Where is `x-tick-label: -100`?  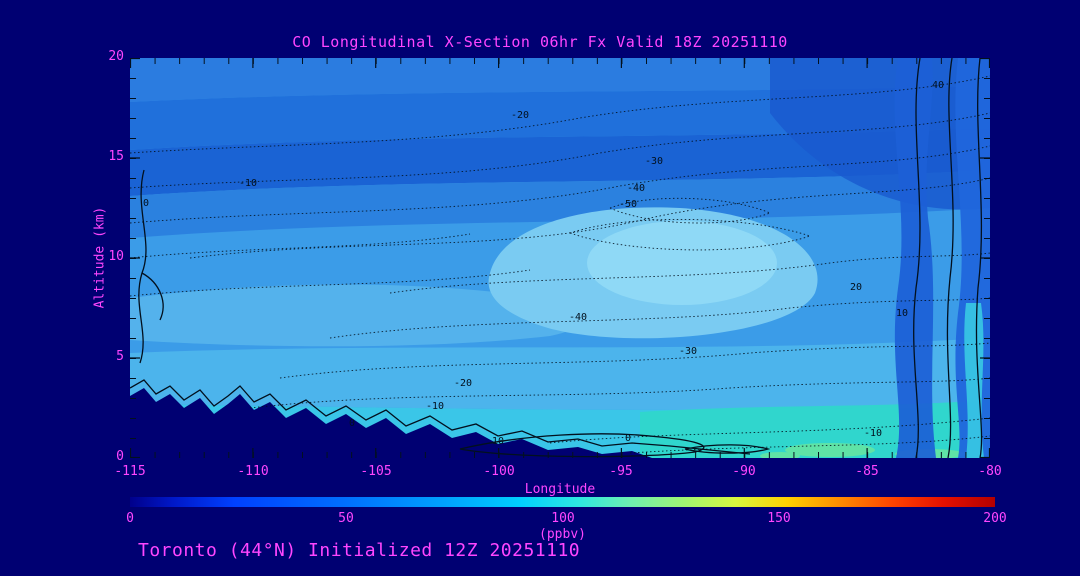
x-tick-label: -100 is located at coordinates (499, 471).